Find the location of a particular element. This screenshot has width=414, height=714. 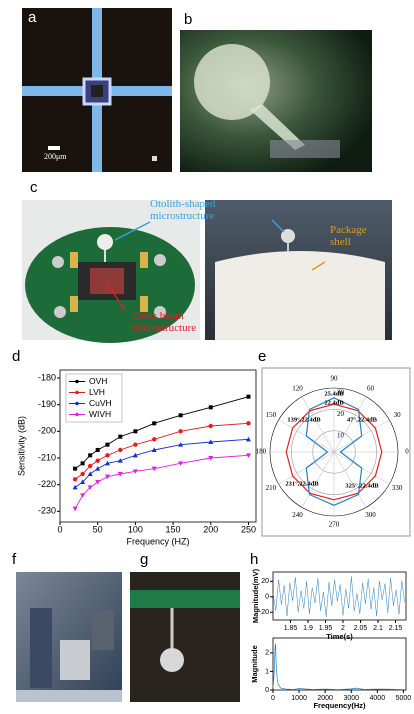

y-axis-label: Magnitude is located at coordinates (254, 664).